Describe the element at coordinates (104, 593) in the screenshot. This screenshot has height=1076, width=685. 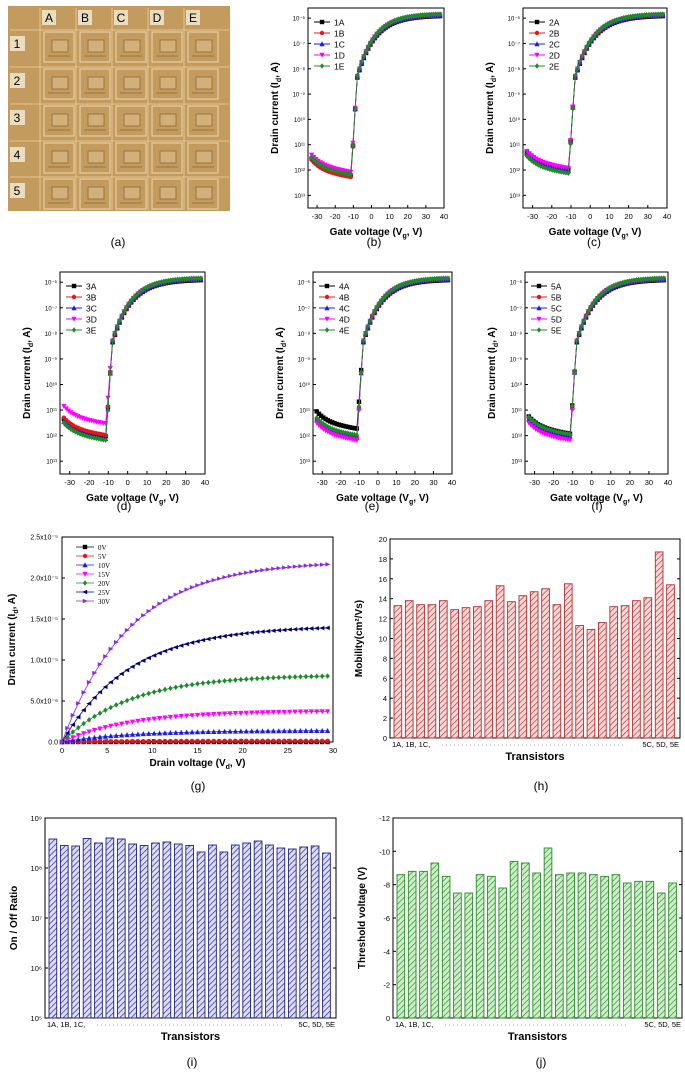
I see `legend-label: 25V` at that location.